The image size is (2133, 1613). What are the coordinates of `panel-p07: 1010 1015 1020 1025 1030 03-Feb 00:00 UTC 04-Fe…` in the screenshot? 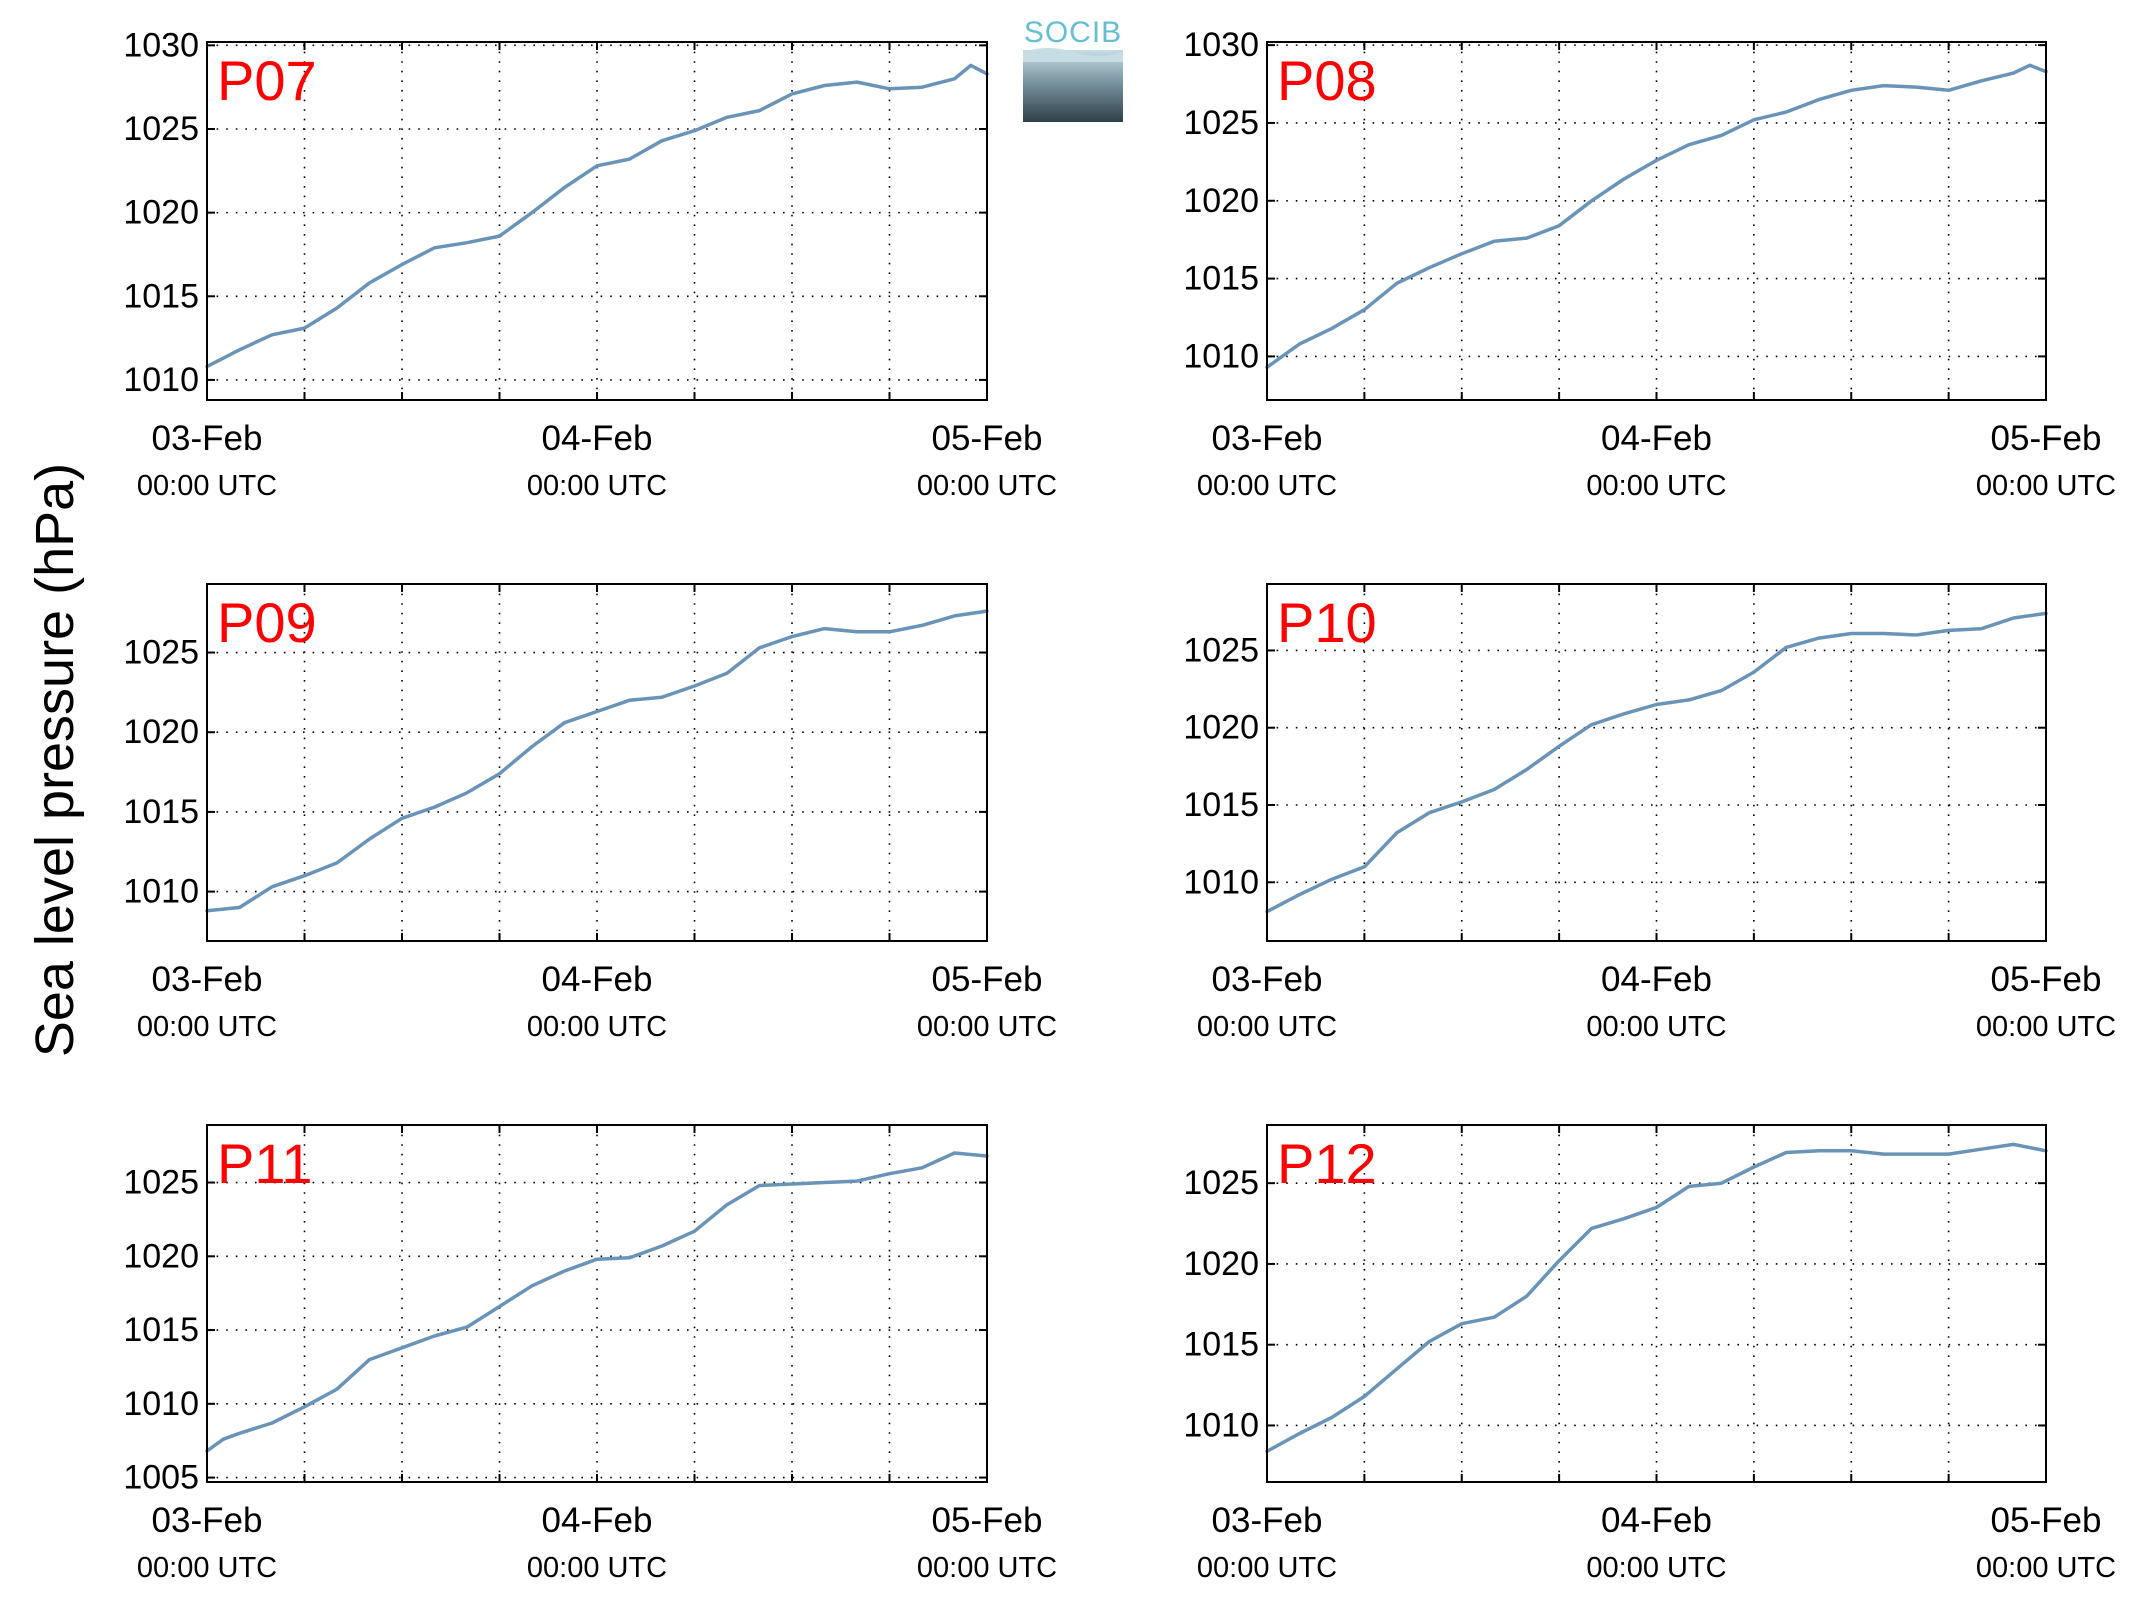 It's located at (590, 264).